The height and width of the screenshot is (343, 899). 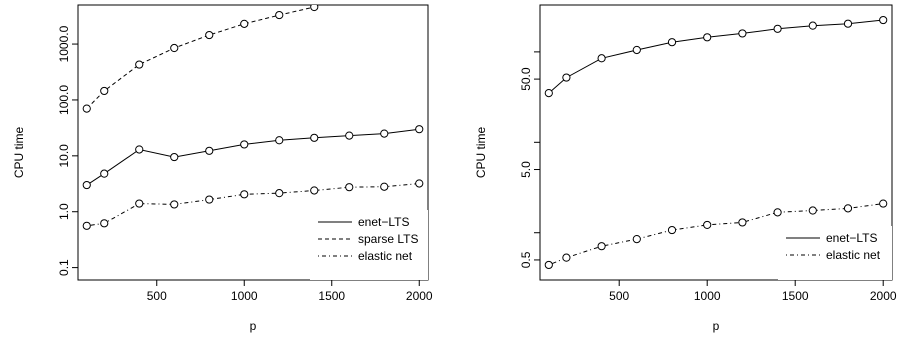 What do you see at coordinates (388, 239) in the screenshot?
I see `legend-label: sparse LTS` at bounding box center [388, 239].